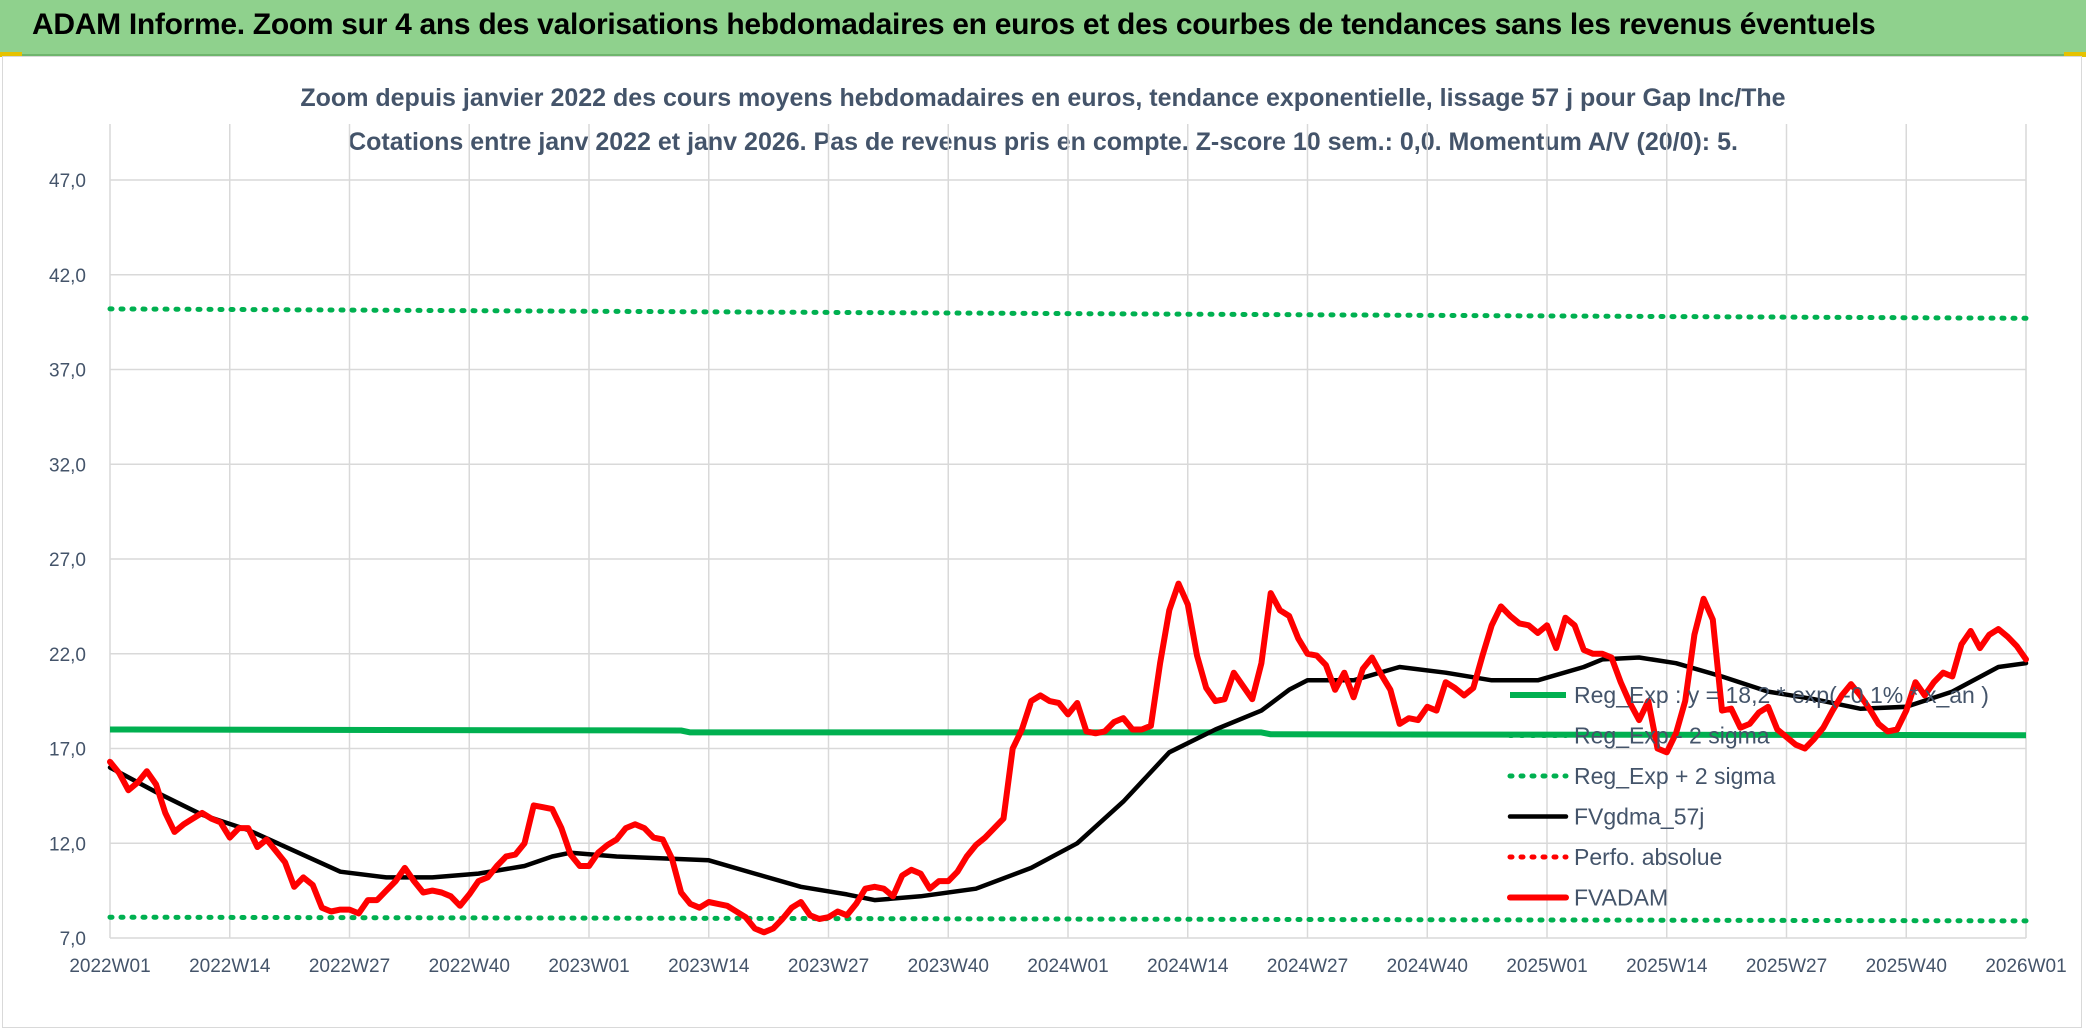  What do you see at coordinates (67, 655) in the screenshot?
I see `y-tick-label: 22,0` at bounding box center [67, 655].